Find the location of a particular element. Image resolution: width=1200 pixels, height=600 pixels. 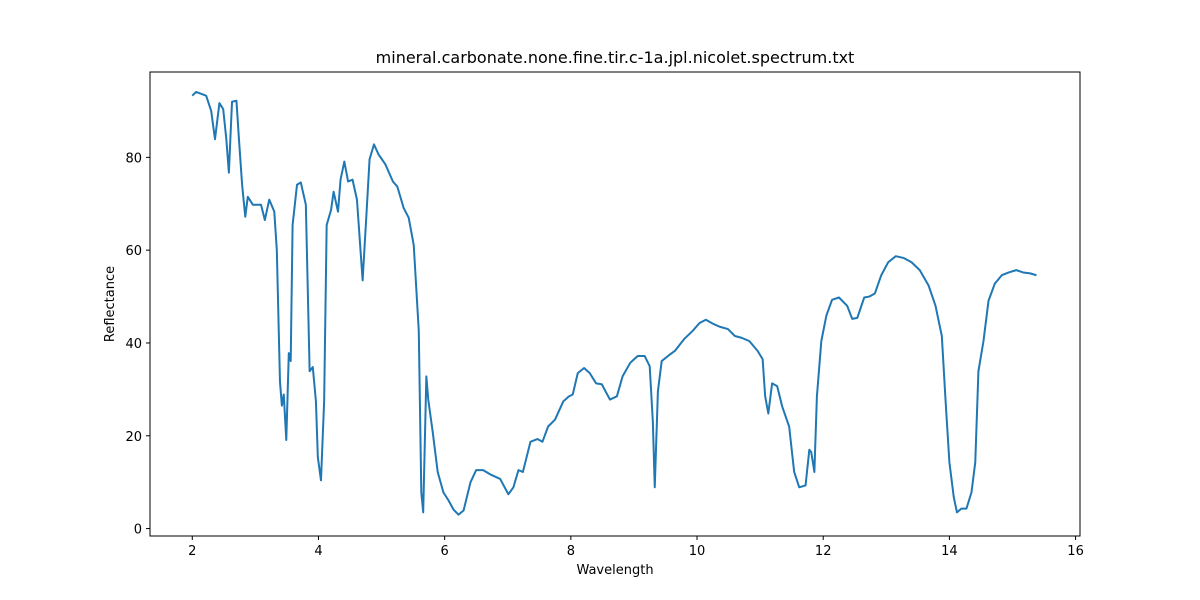

x-tick-label: 4 is located at coordinates (318, 551).